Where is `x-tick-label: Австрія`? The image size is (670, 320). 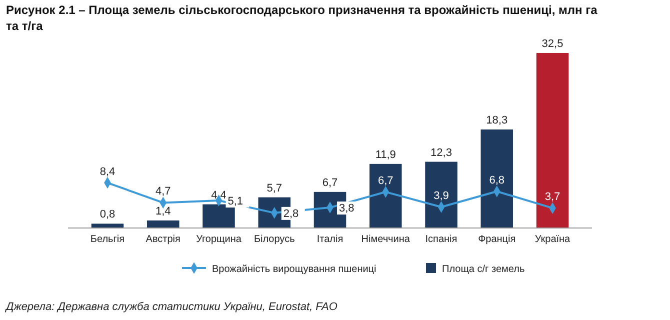
x-tick-label: Австрія is located at coordinates (163, 239).